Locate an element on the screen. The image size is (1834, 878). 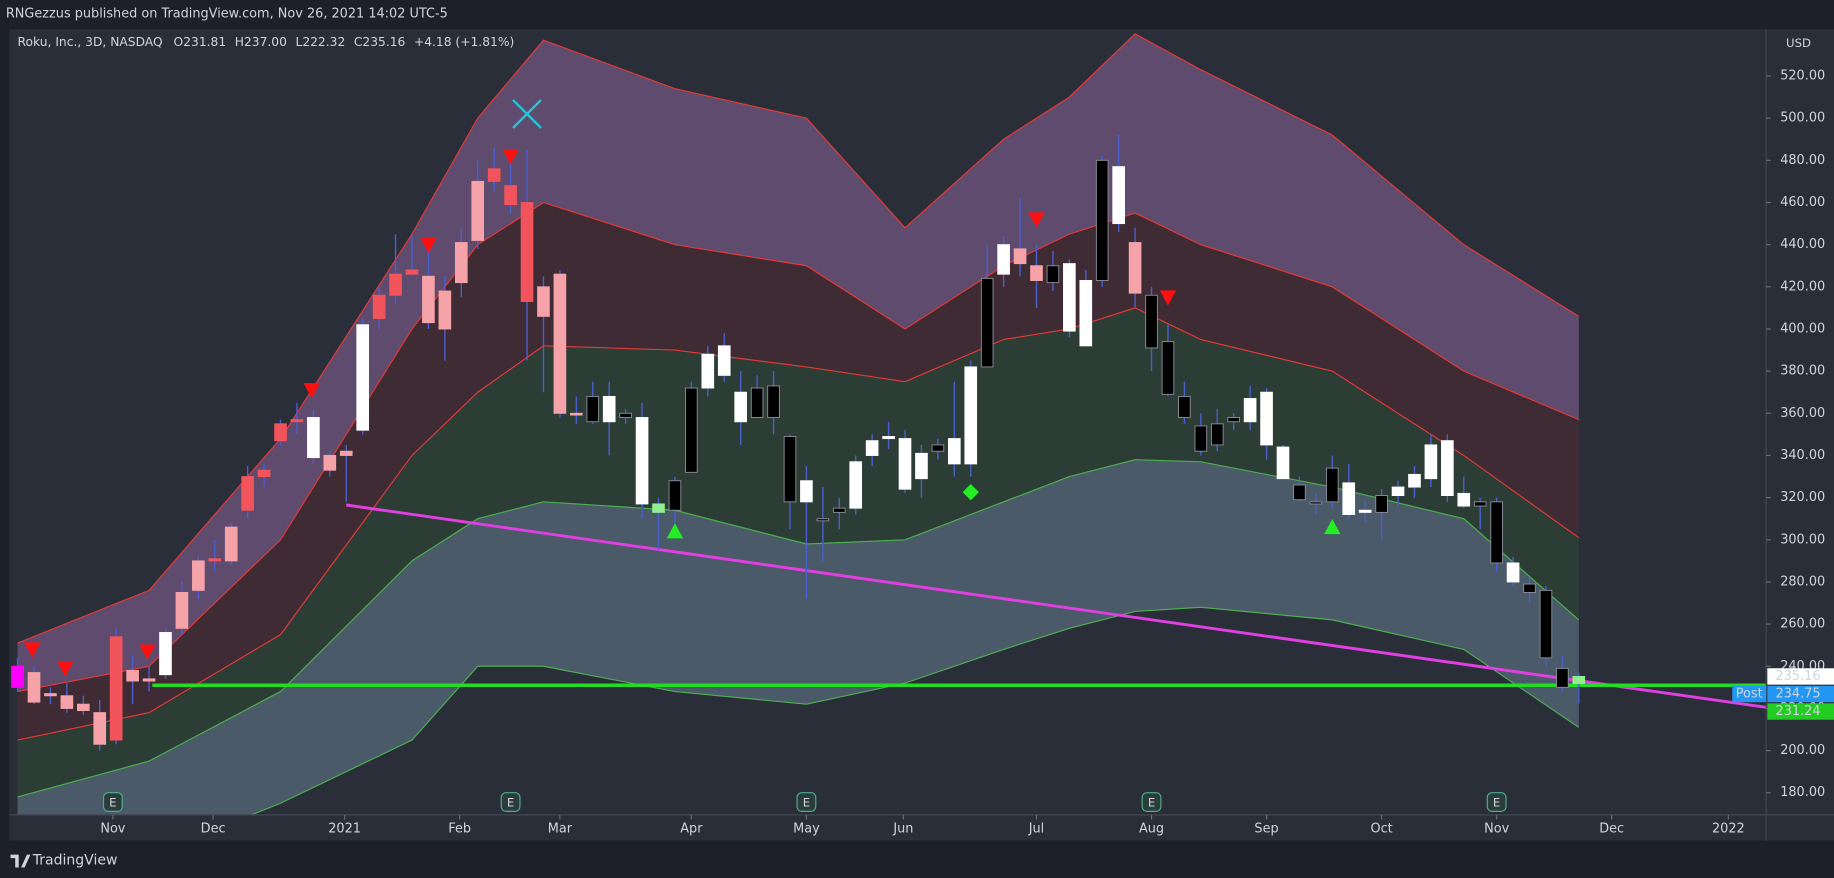
y-tick-label: 360.00 is located at coordinates (1802, 413).